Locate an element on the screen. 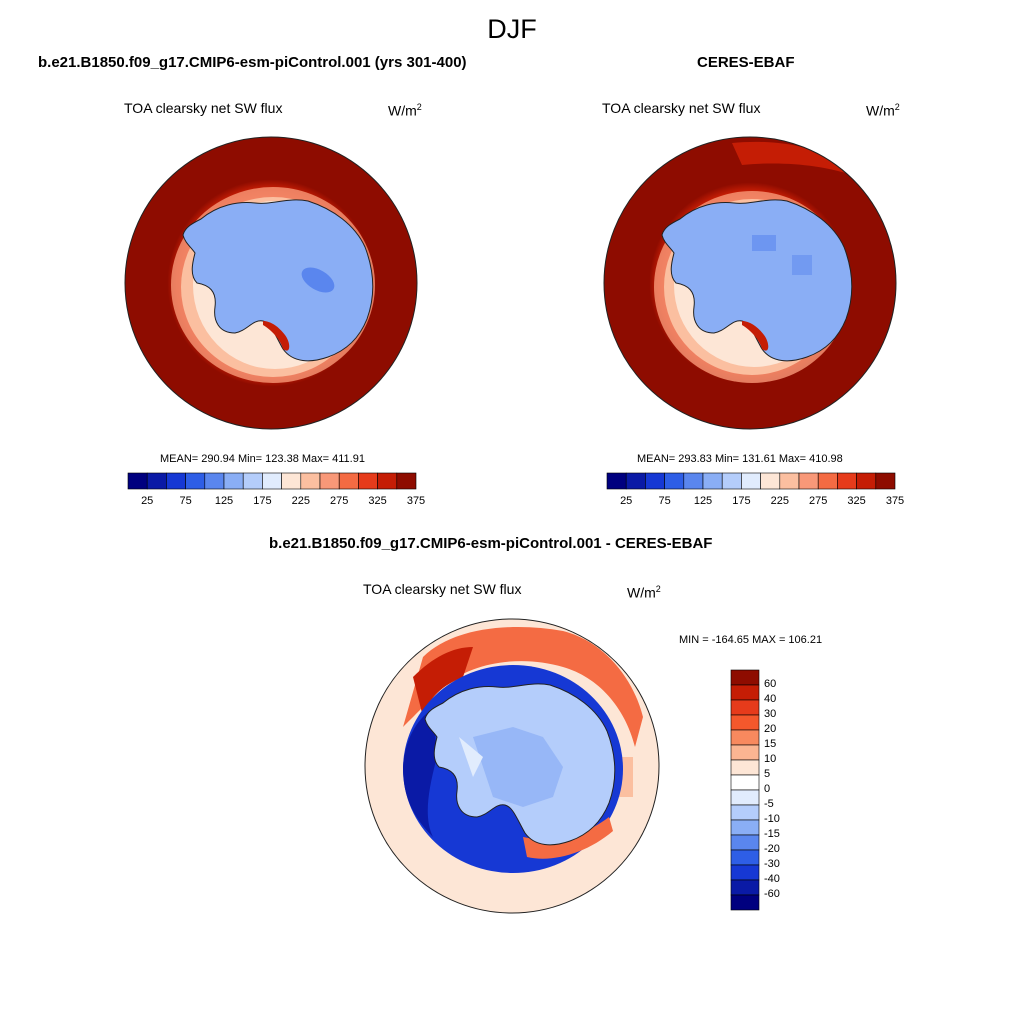 The image size is (1024, 1024). colorbar-tick-label: -10 is located at coordinates (772, 819).